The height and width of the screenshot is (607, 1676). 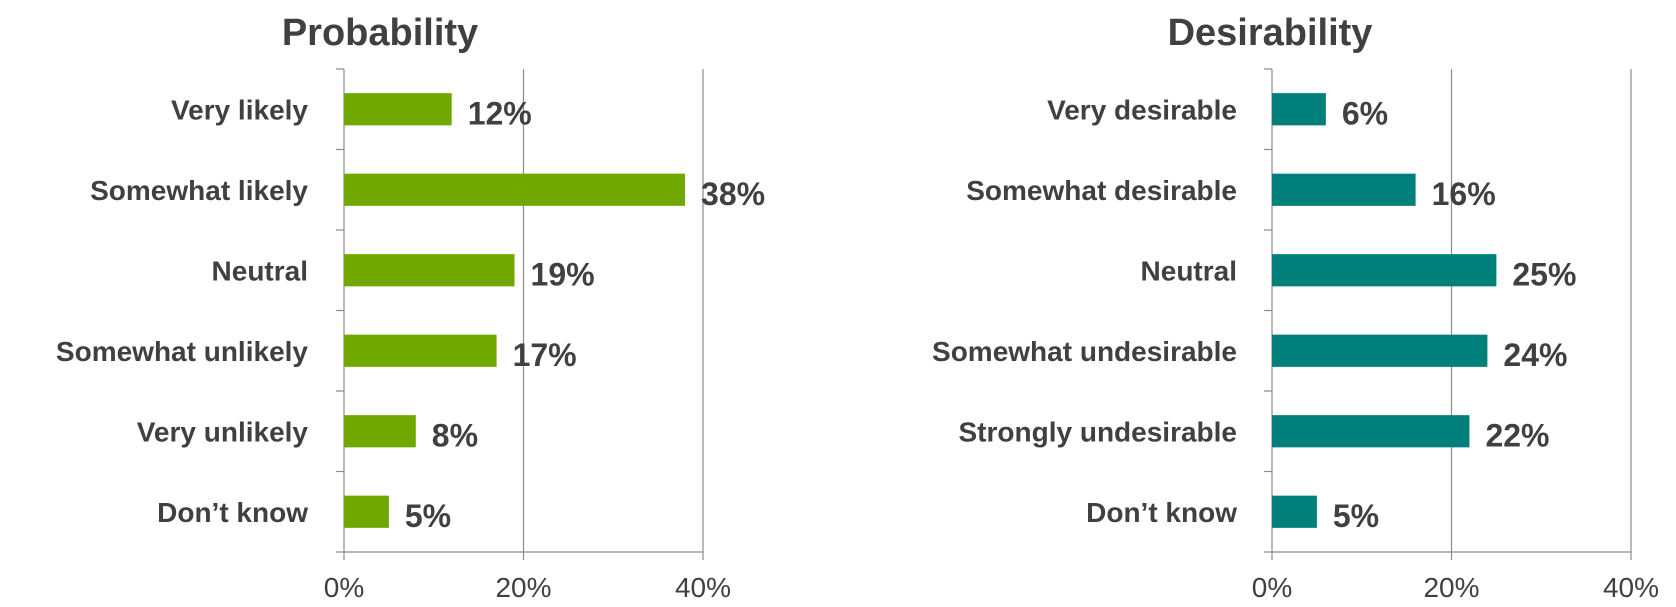 What do you see at coordinates (1544, 274) in the screenshot?
I see `data-label: 25%` at bounding box center [1544, 274].